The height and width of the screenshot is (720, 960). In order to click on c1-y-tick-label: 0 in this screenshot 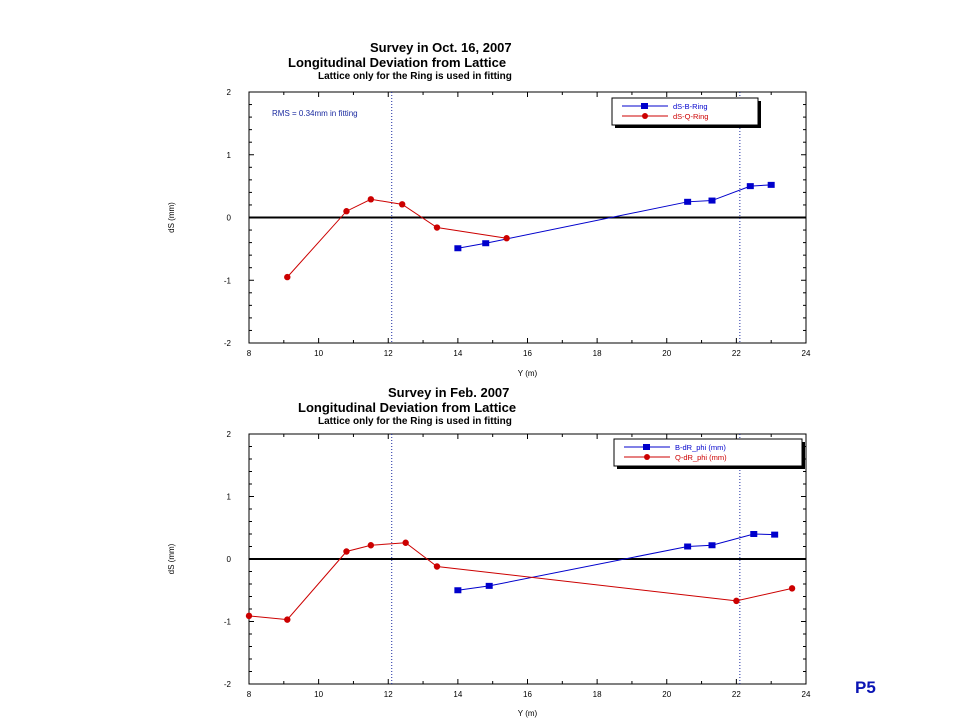, I will do `click(229, 218)`.